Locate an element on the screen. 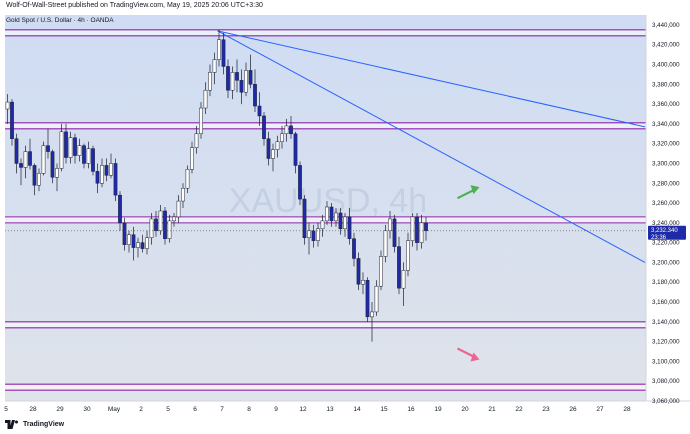 The height and width of the screenshot is (434, 690). down-arrow-shaft is located at coordinates (465, 352).